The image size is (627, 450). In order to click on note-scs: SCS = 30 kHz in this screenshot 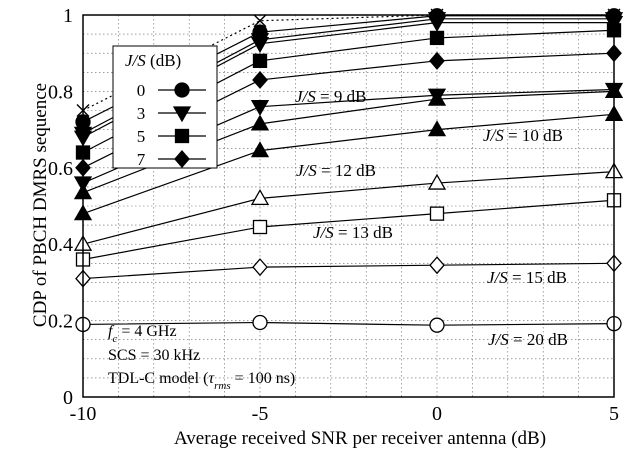, I will do `click(154, 355)`.